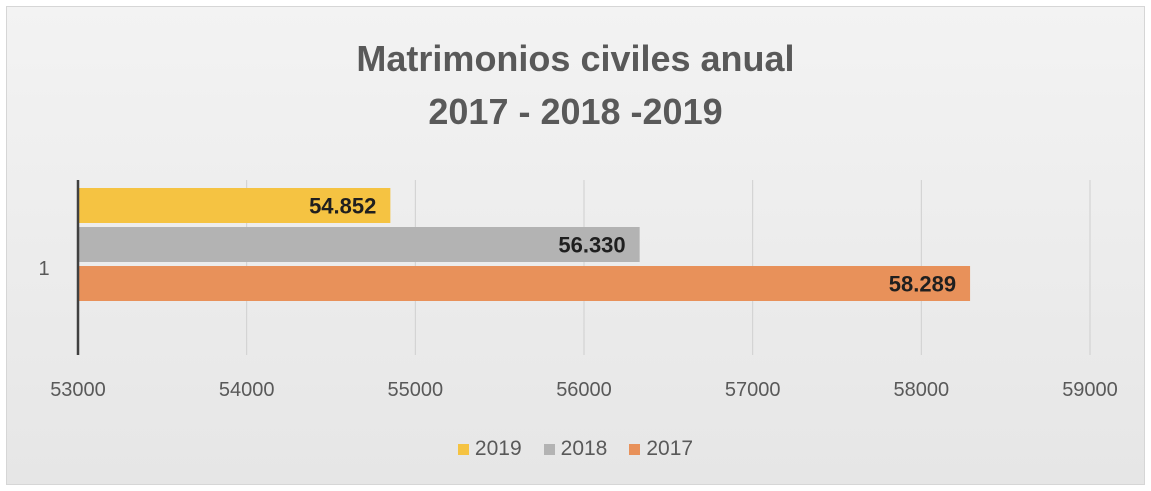 The image size is (1151, 491). What do you see at coordinates (498, 448) in the screenshot?
I see `legend-label: 2019` at bounding box center [498, 448].